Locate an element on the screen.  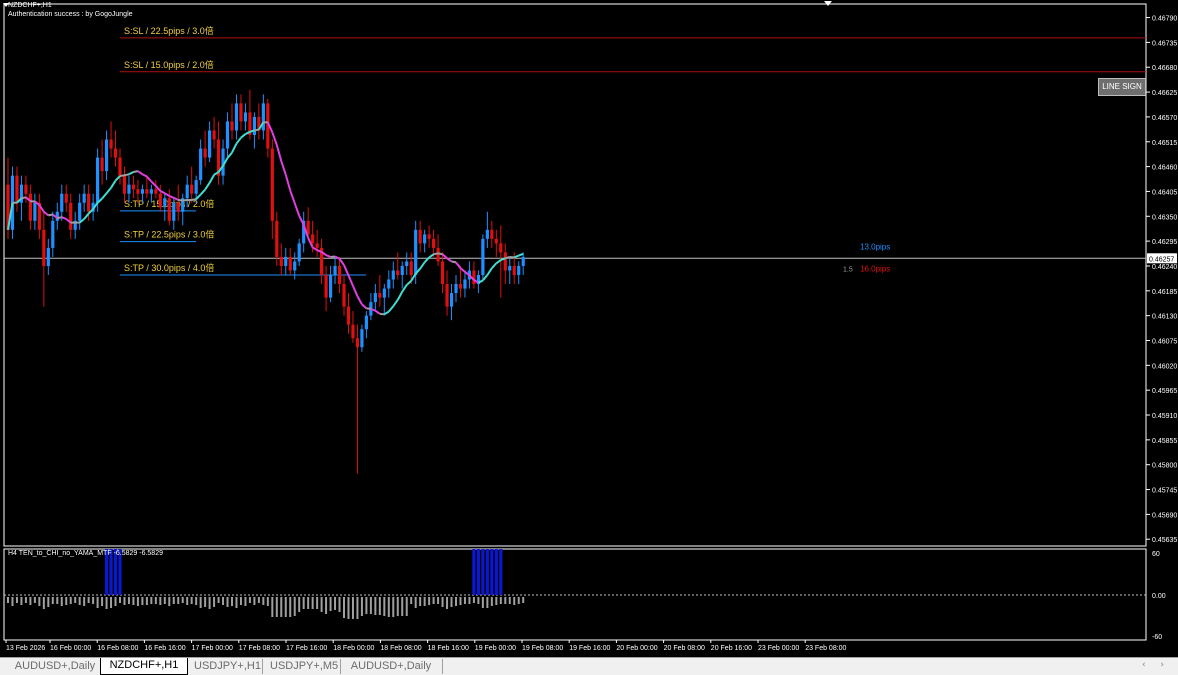
time-tick-label: 20 Feb 00:00 is located at coordinates (636, 648).